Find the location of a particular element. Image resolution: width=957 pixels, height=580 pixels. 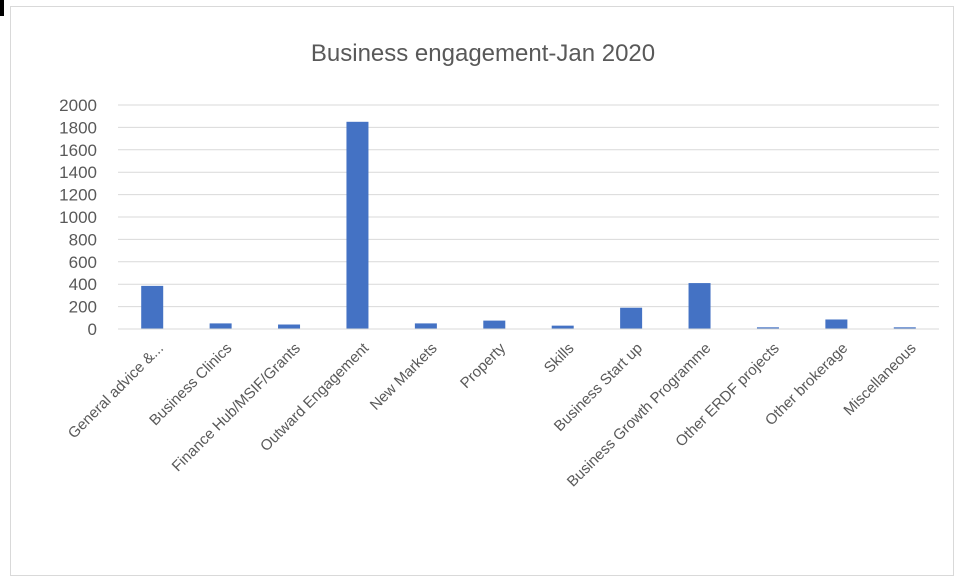

x-tick-label: Finance Hub/MSIF/Grants is located at coordinates (236, 407).